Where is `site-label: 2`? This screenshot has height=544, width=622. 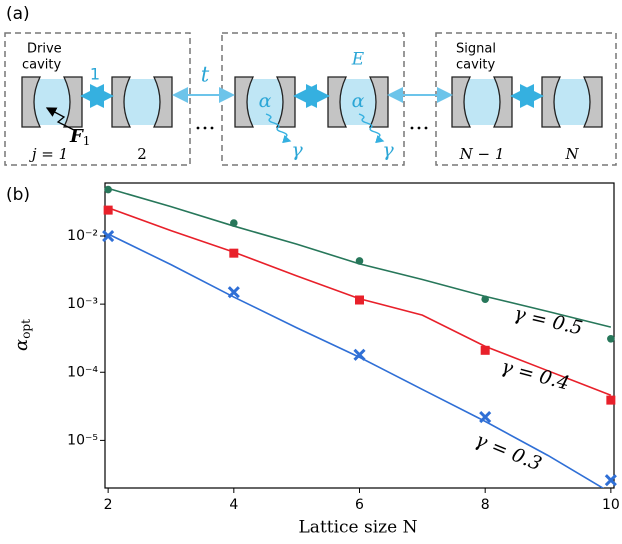
site-label: 2 is located at coordinates (142, 154).